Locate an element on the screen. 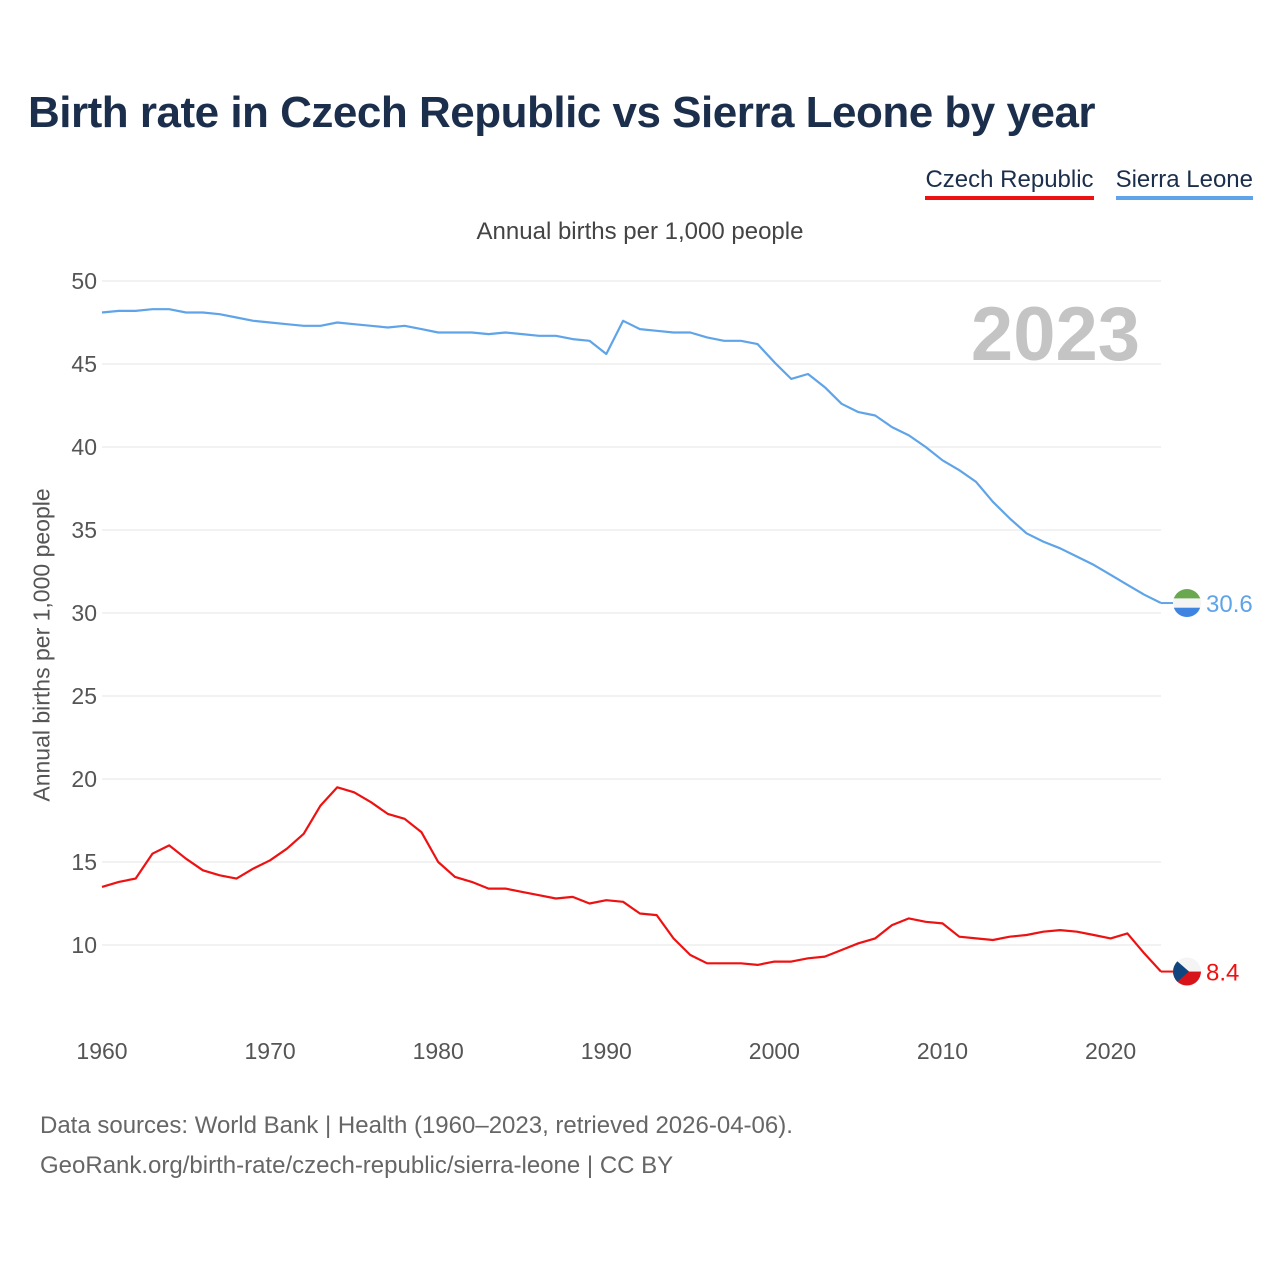 The width and height of the screenshot is (1280, 1280). y-tick-25: 25 is located at coordinates (84, 696).